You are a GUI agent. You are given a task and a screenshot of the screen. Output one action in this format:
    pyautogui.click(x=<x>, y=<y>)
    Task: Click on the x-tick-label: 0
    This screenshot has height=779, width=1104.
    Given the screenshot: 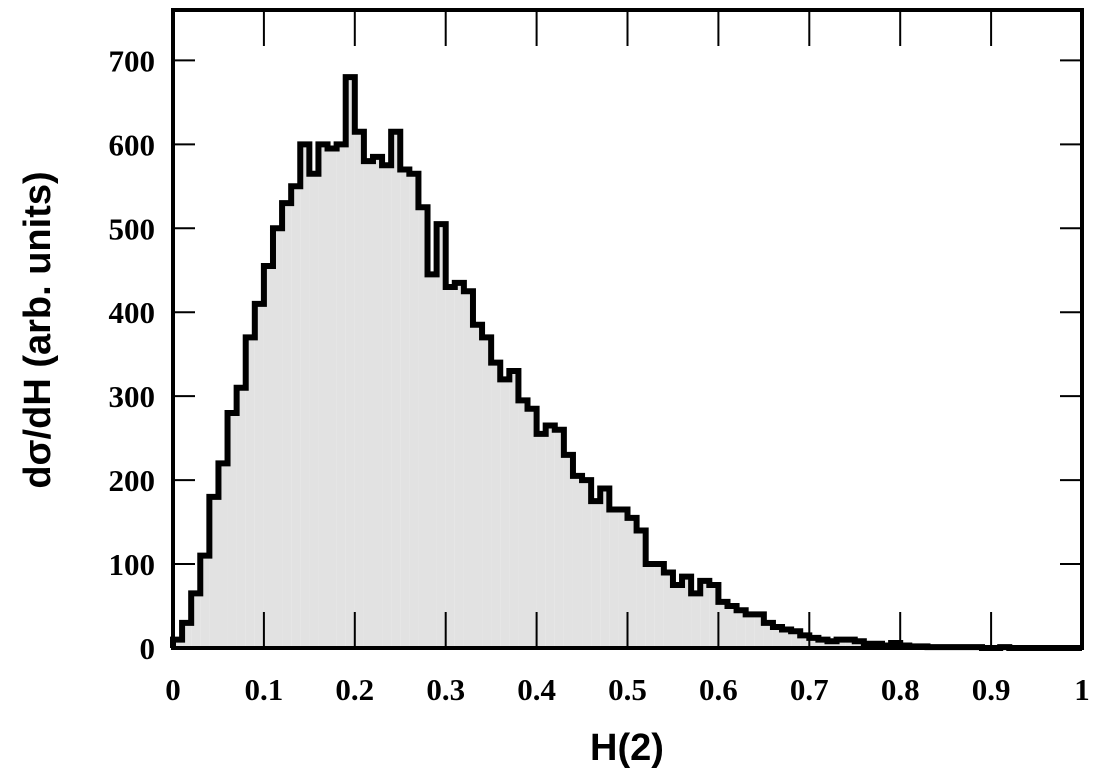 What is the action you would take?
    pyautogui.click(x=173, y=689)
    